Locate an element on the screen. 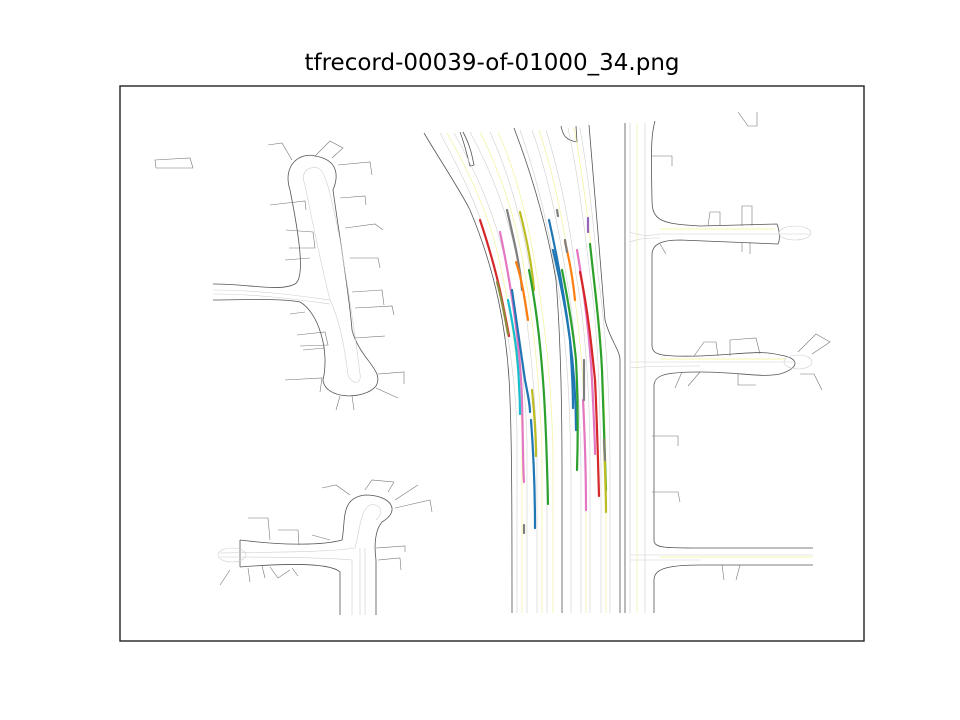 This screenshot has width=960, height=720. trajectory-yellowgreen is located at coordinates (527, 251).